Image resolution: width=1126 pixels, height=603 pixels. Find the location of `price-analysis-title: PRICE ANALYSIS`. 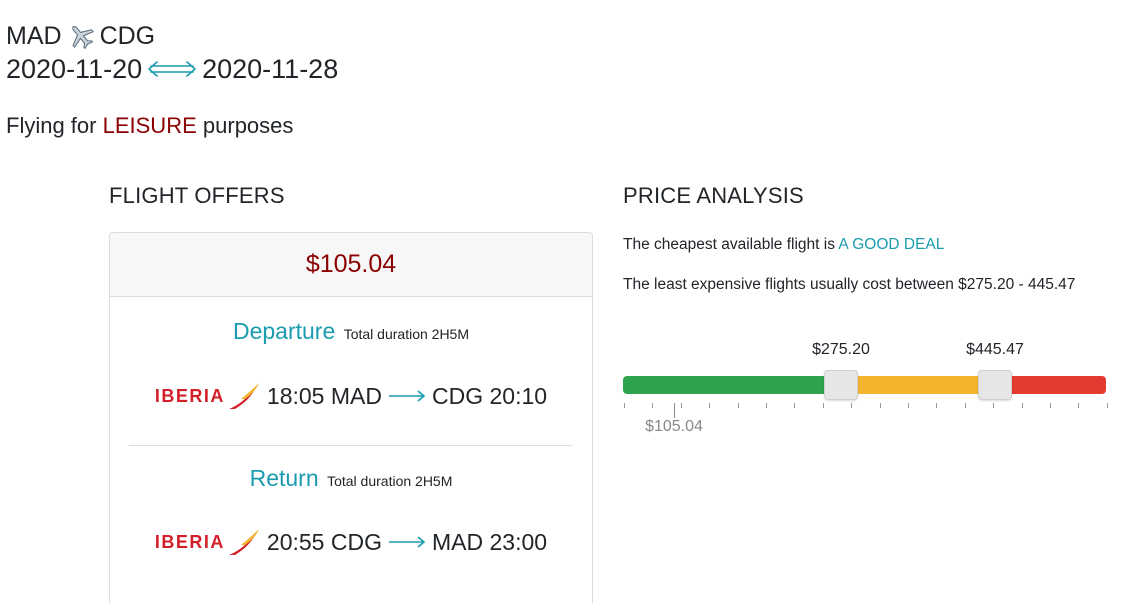

price-analysis-title: PRICE ANALYSIS is located at coordinates (713, 195).